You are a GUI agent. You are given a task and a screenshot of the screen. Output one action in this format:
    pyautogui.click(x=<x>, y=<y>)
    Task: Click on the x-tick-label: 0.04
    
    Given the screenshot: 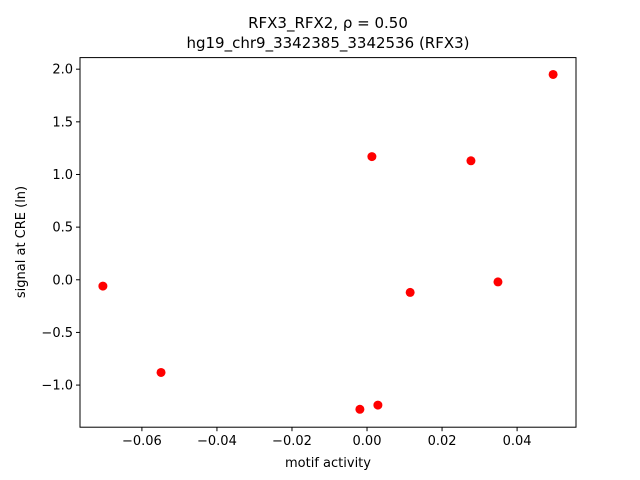 What is the action you would take?
    pyautogui.click(x=517, y=441)
    